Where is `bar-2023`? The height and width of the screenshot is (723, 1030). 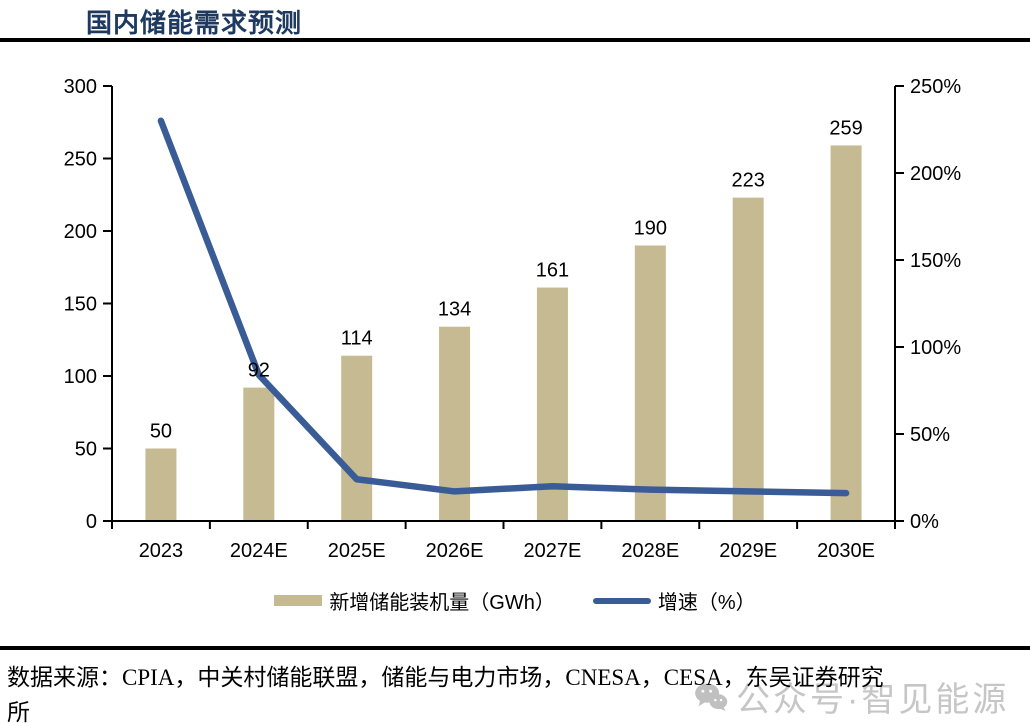 bar-2023 is located at coordinates (161, 484).